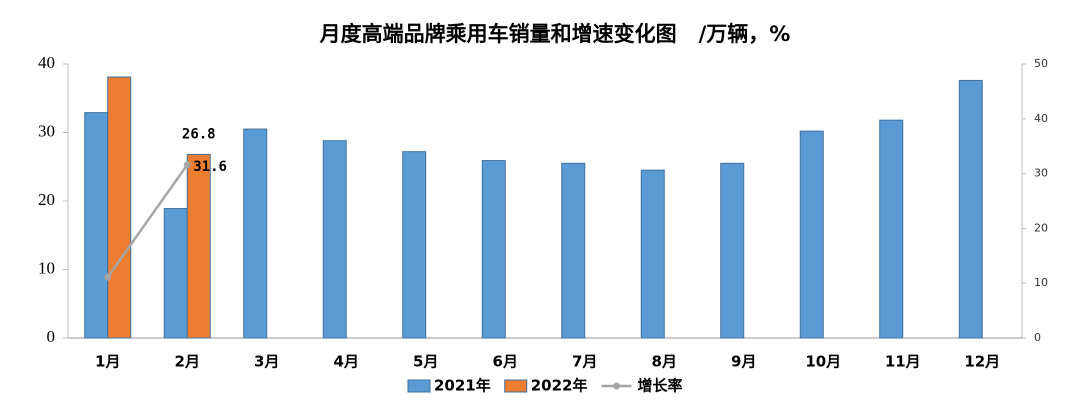  What do you see at coordinates (982, 362) in the screenshot?
I see `x-tick-label: 12月` at bounding box center [982, 362].